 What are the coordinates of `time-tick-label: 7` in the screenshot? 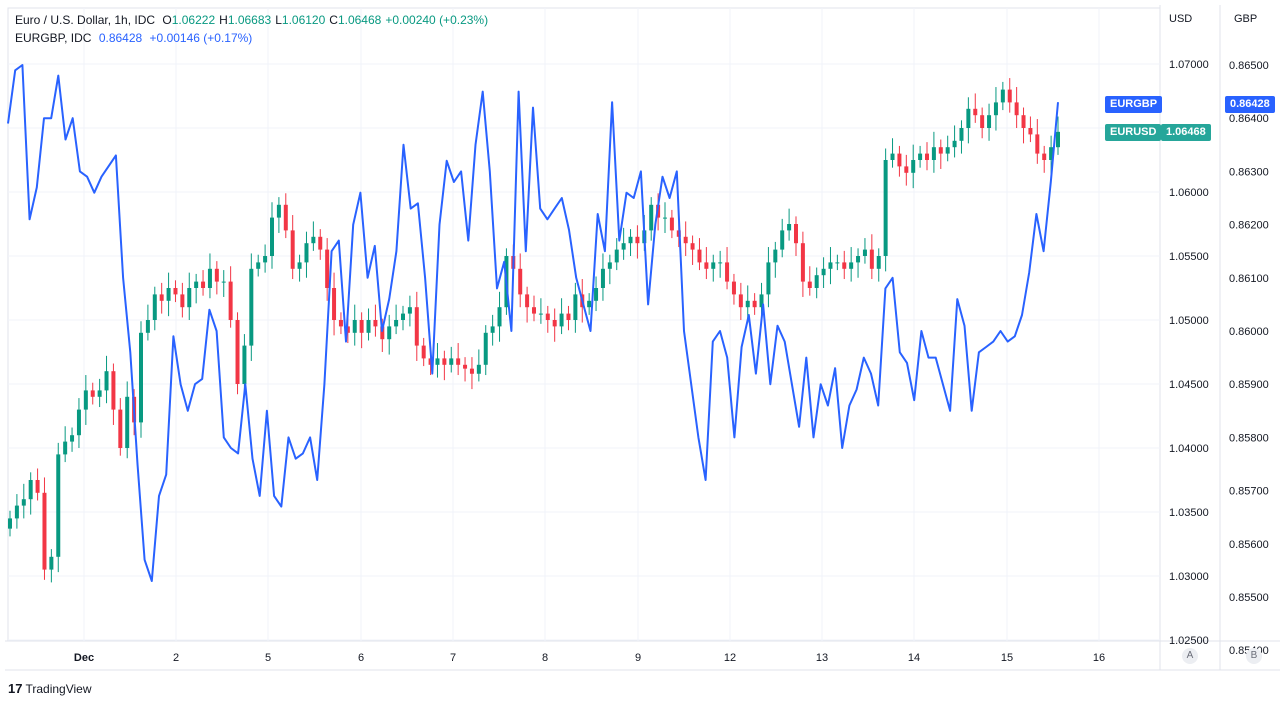 It's located at (453, 658).